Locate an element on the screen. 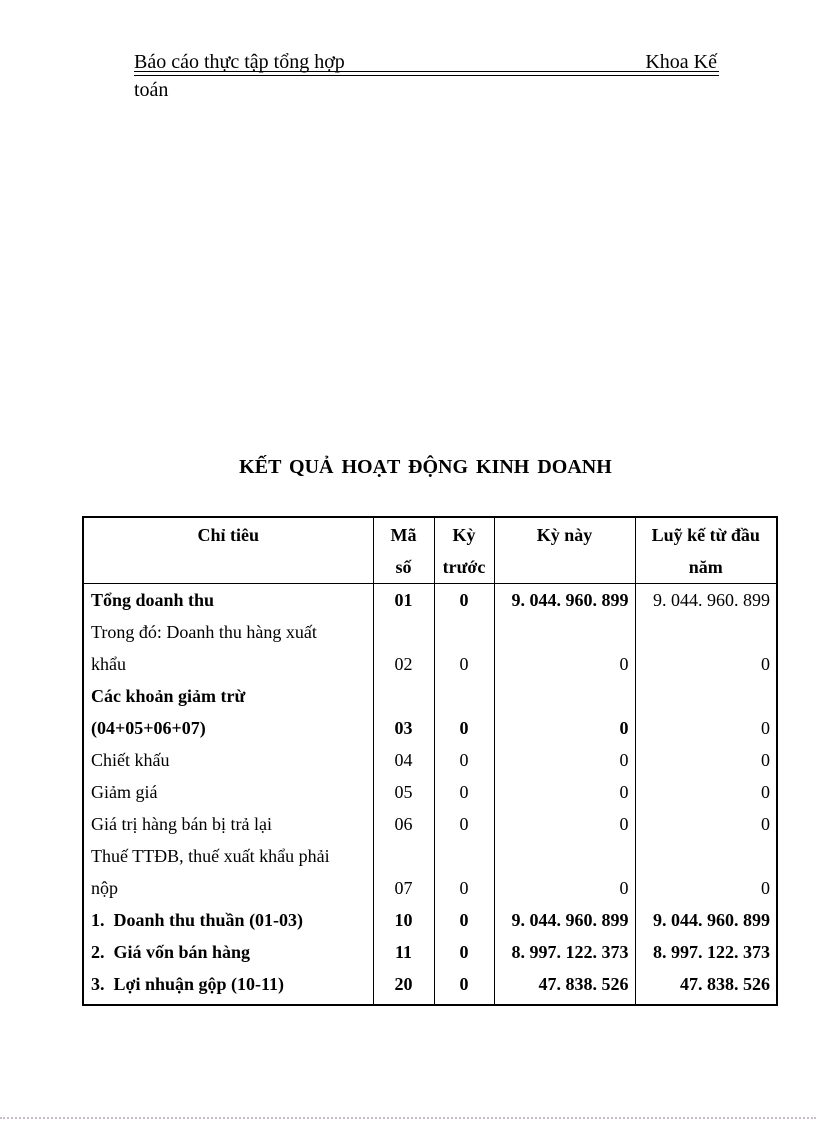 This screenshot has height=1123, width=816. header-left-text: Báo cáo thực tập tổng hợp is located at coordinates (239, 62).